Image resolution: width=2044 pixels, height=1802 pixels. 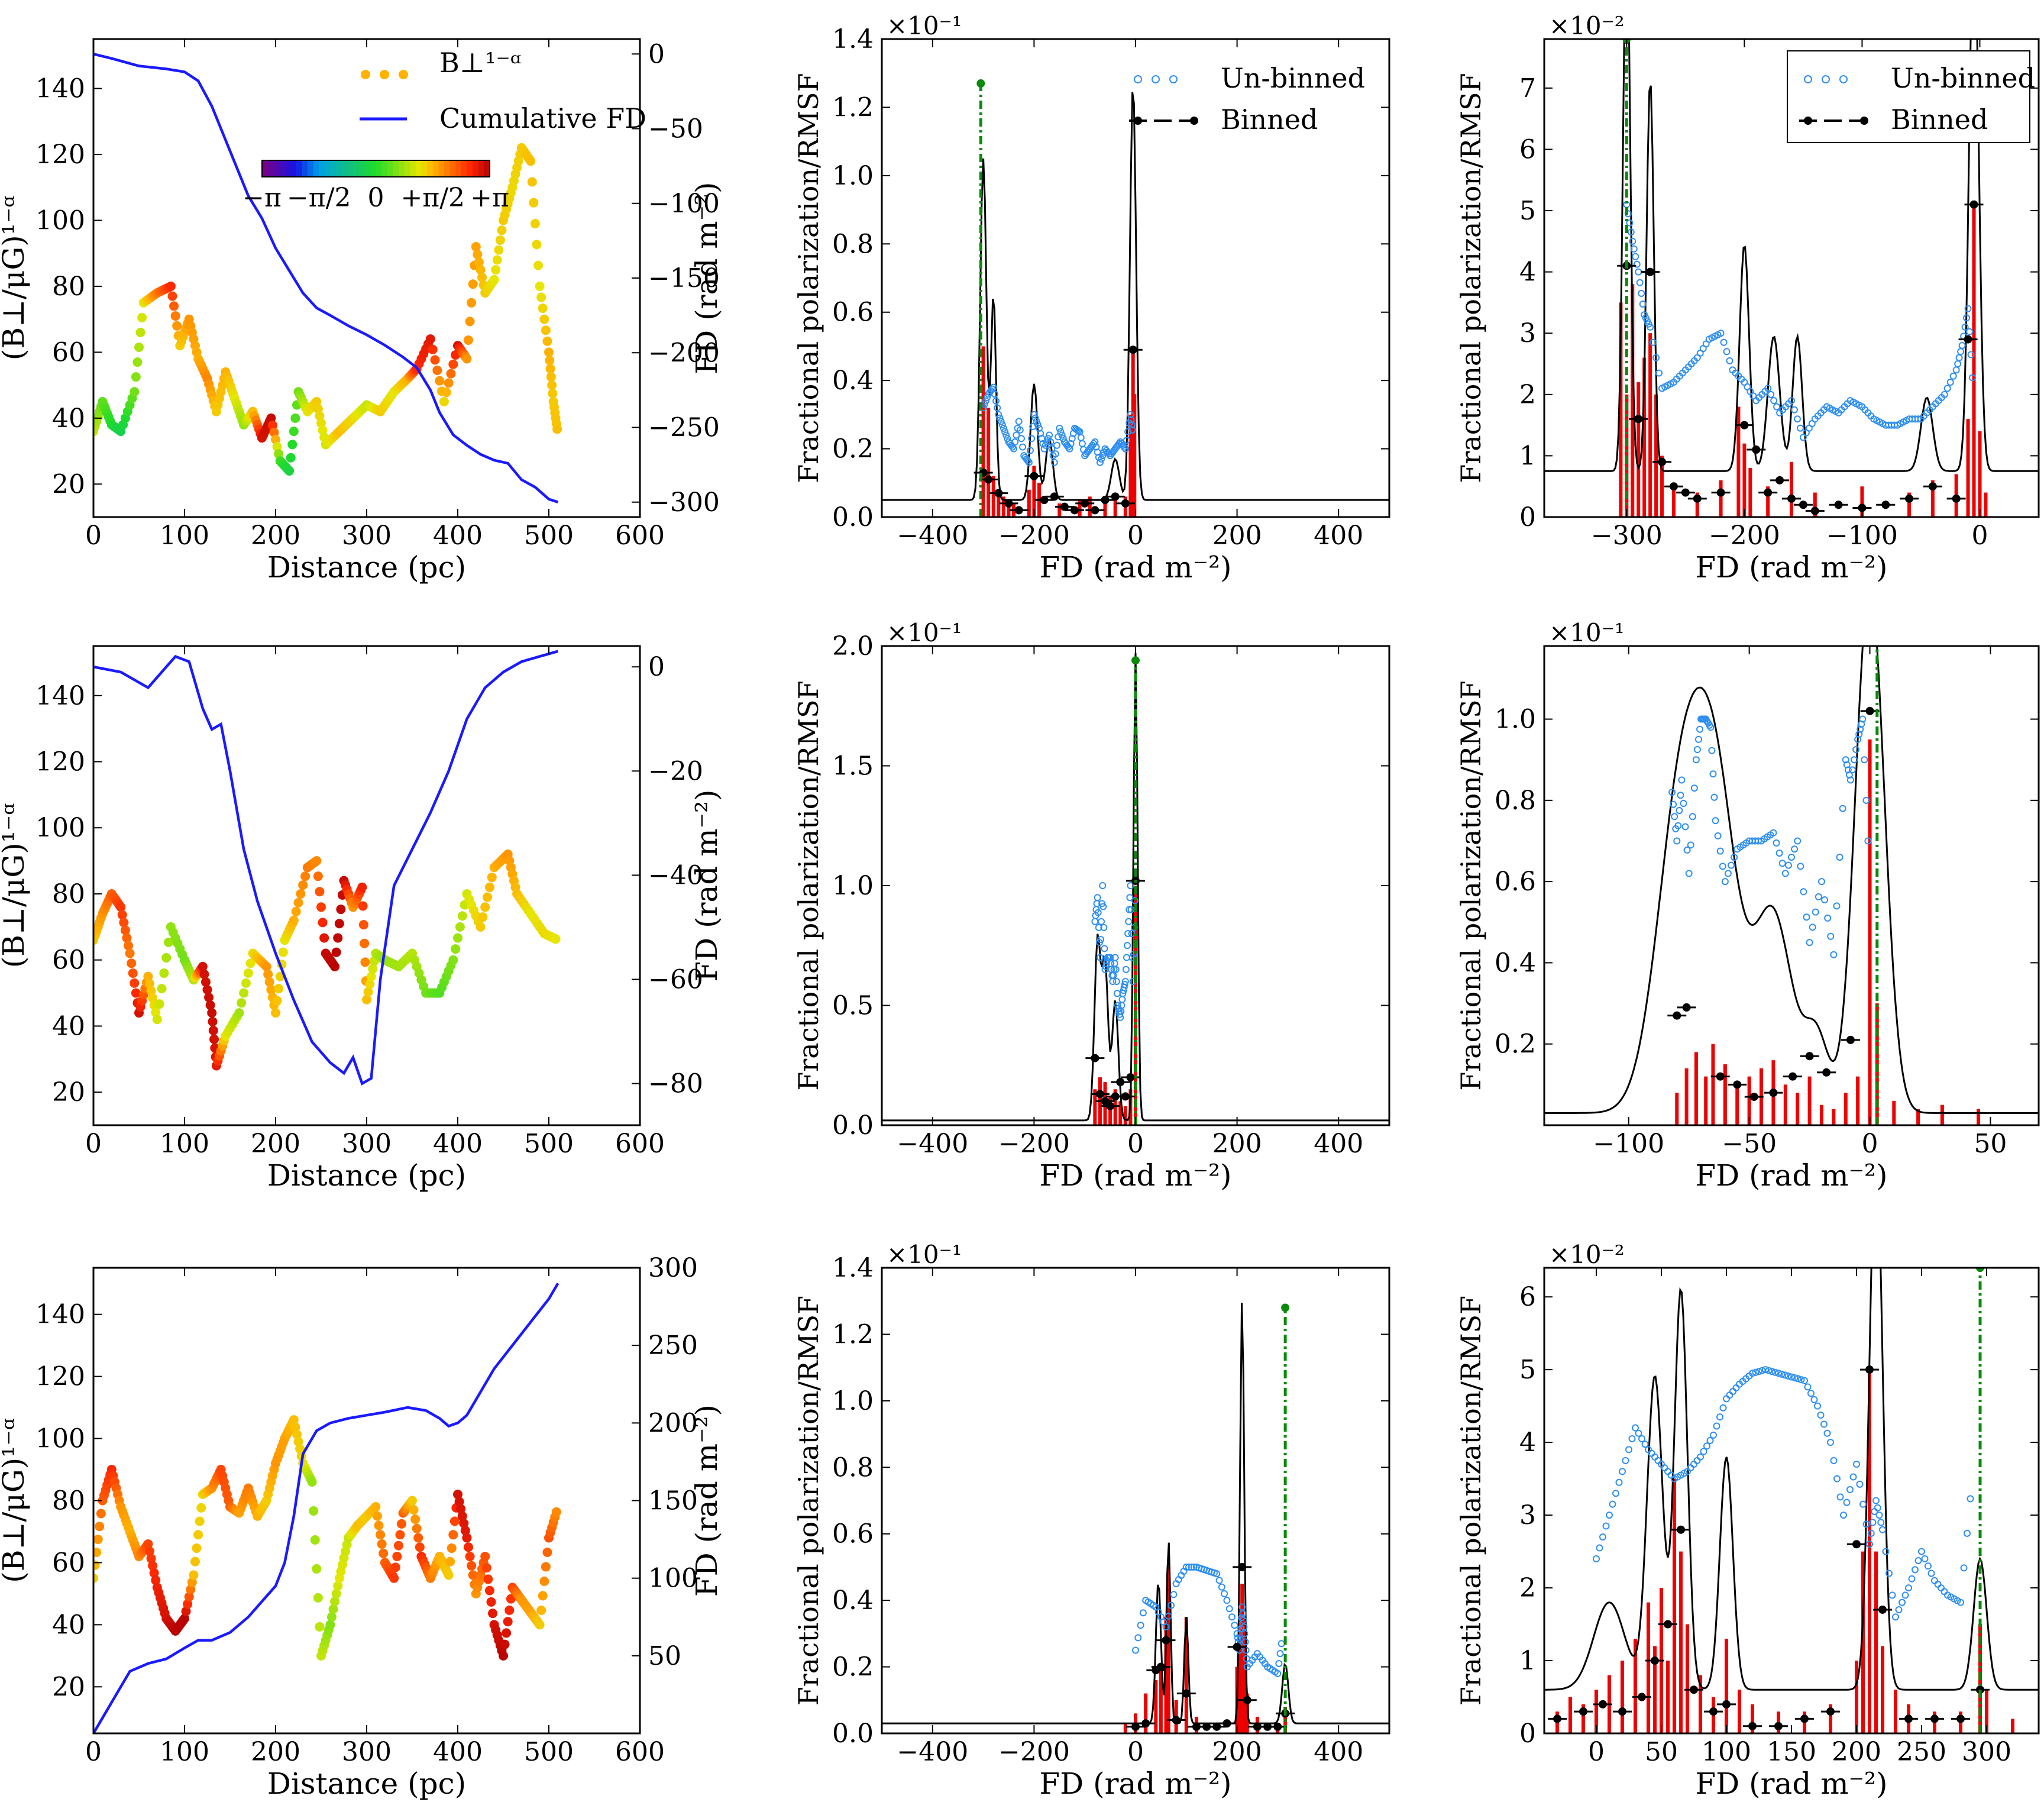 What do you see at coordinates (809, 885) in the screenshot?
I see `y-axis-label: Fractional polarization/RMSF` at bounding box center [809, 885].